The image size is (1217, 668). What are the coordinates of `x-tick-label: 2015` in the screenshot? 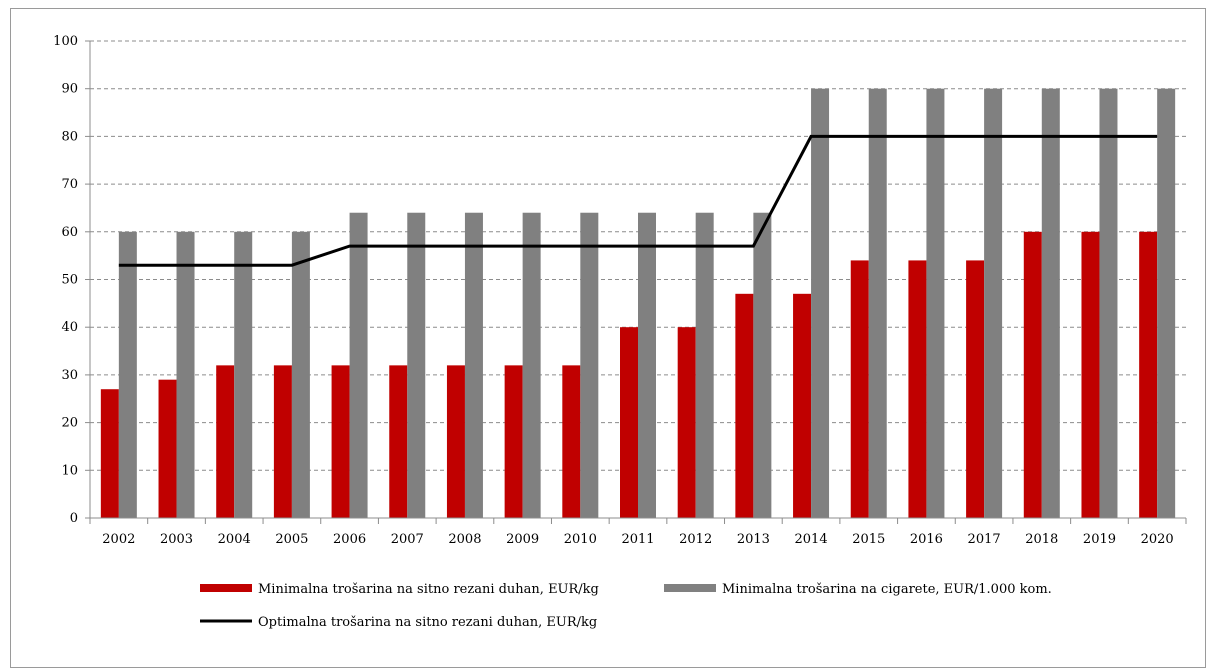 It's located at (868, 539).